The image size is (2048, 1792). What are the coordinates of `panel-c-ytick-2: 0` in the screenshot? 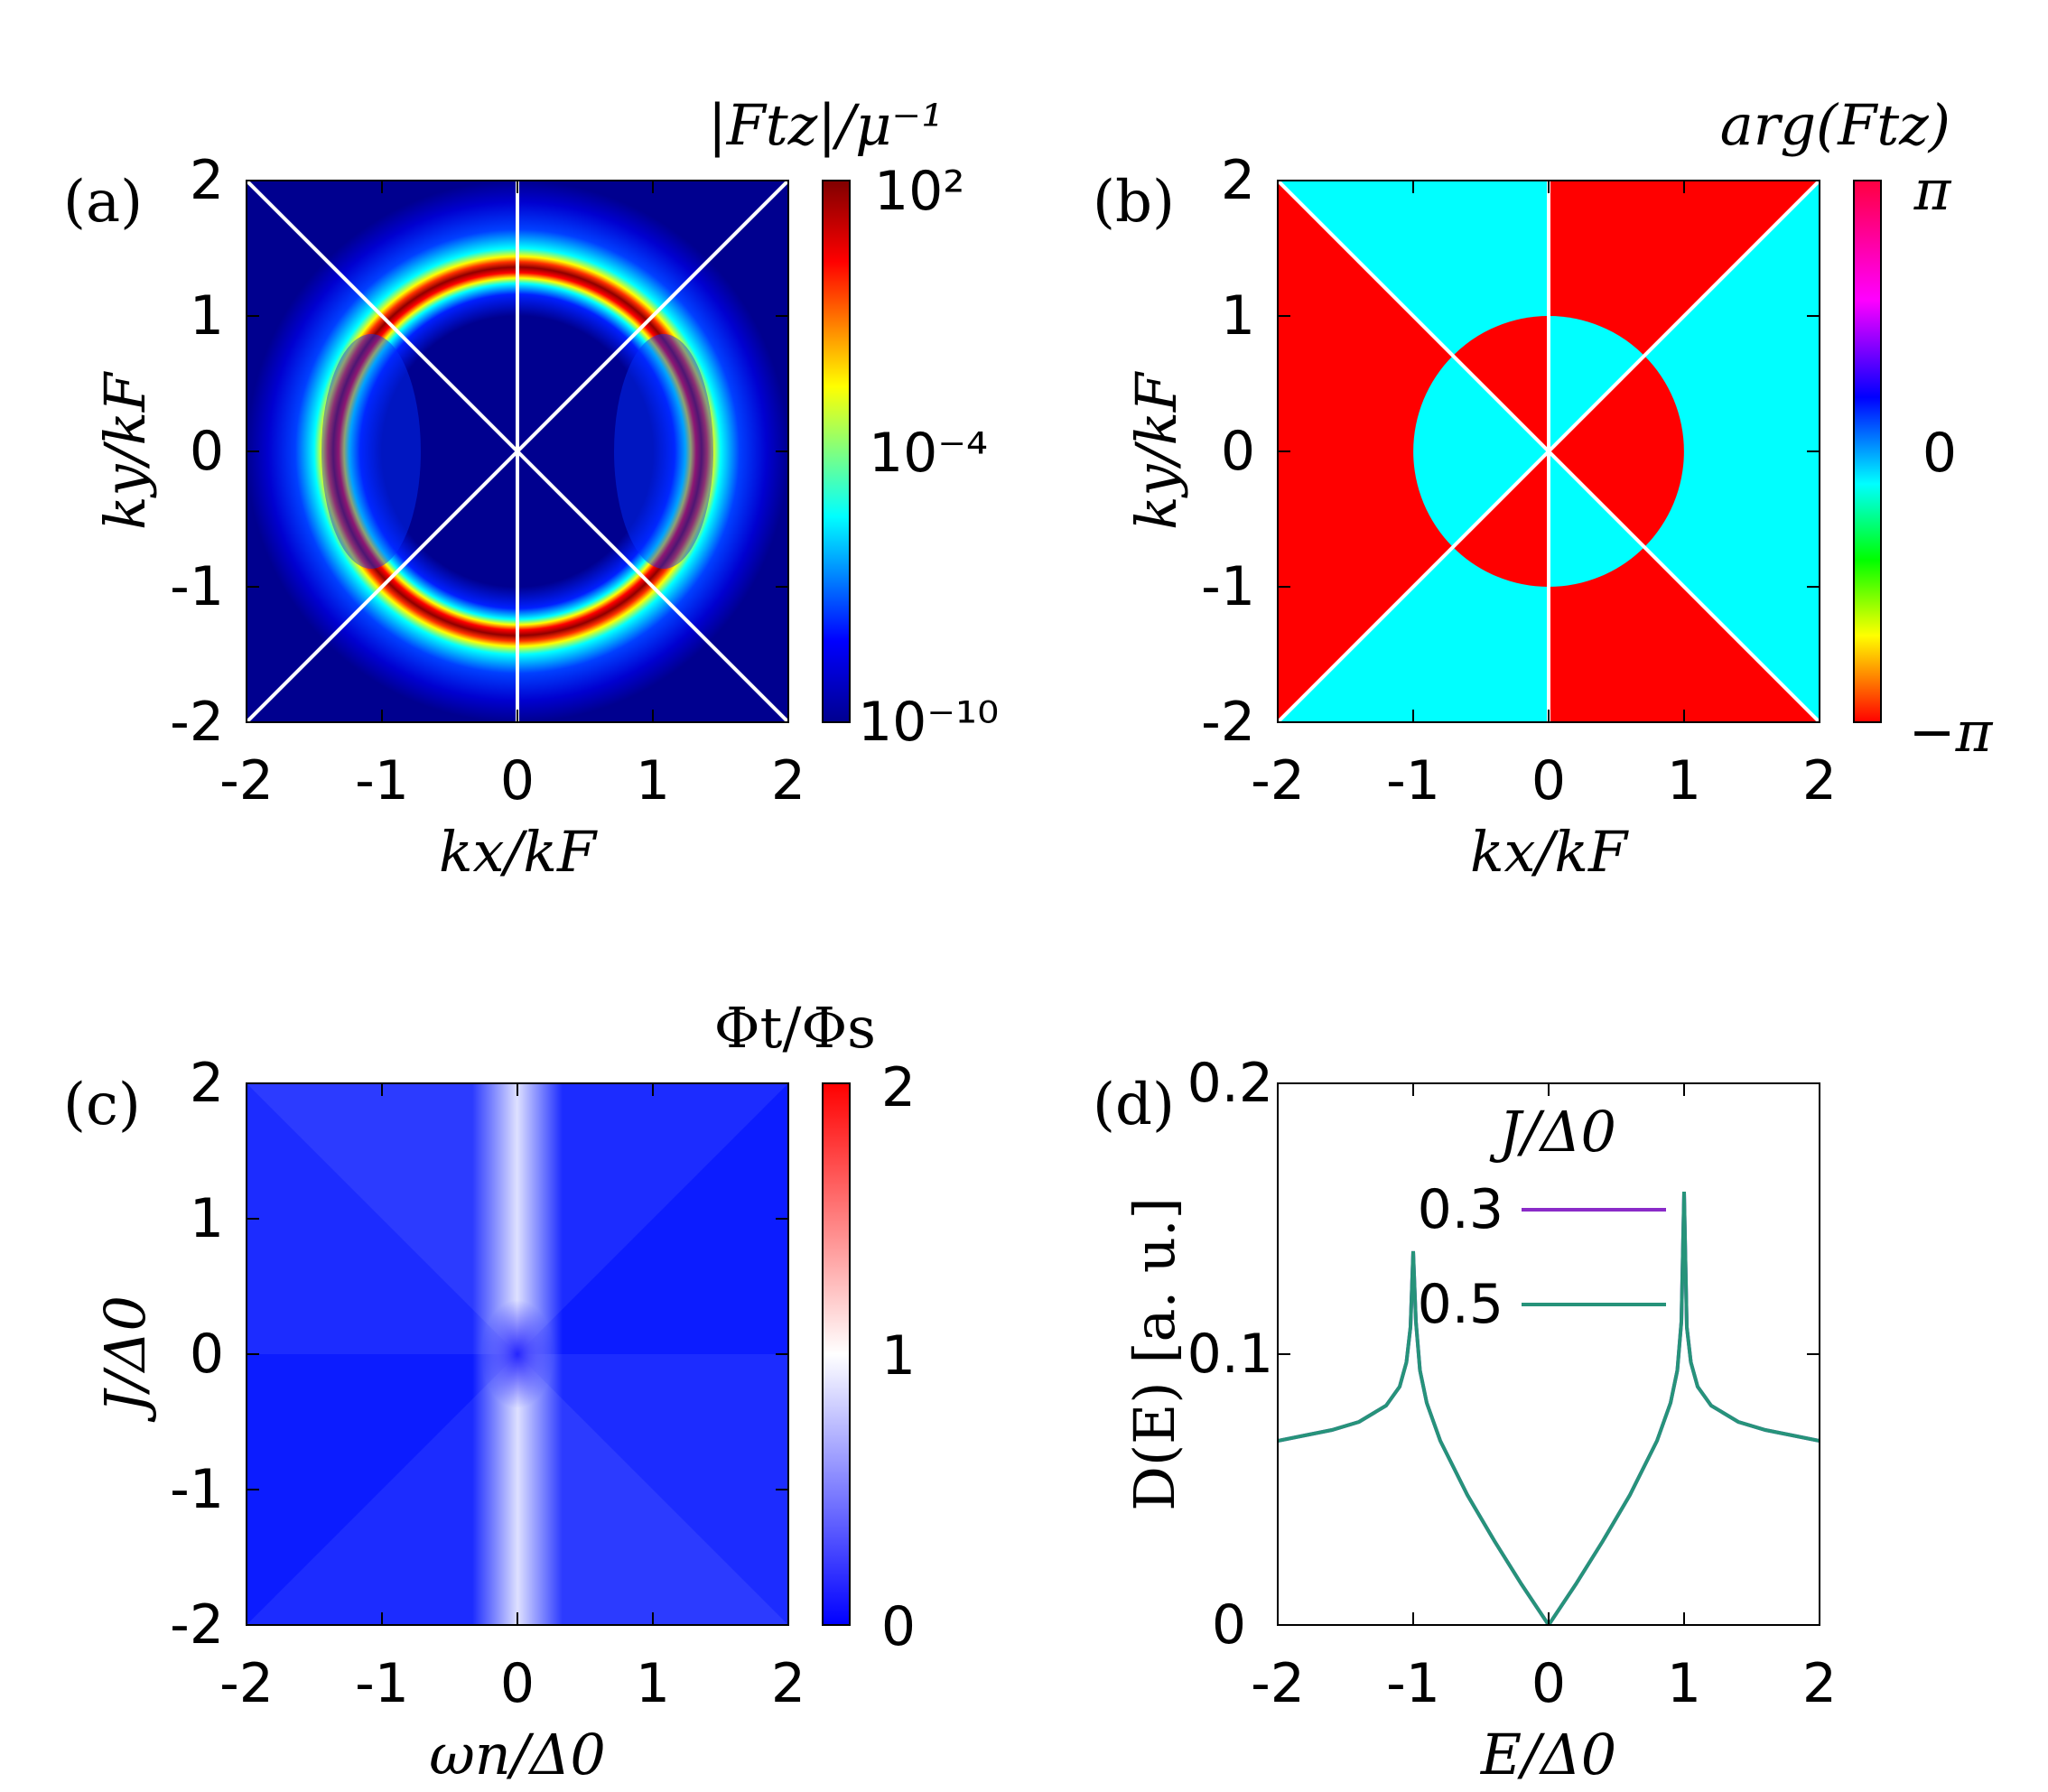 It's located at (207, 1354).